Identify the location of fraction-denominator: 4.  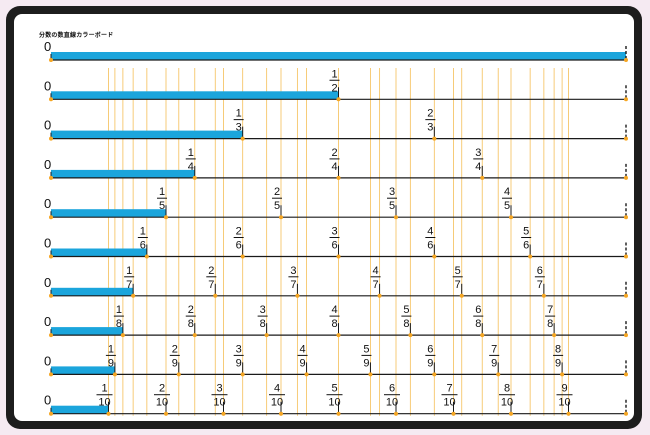
(478, 167).